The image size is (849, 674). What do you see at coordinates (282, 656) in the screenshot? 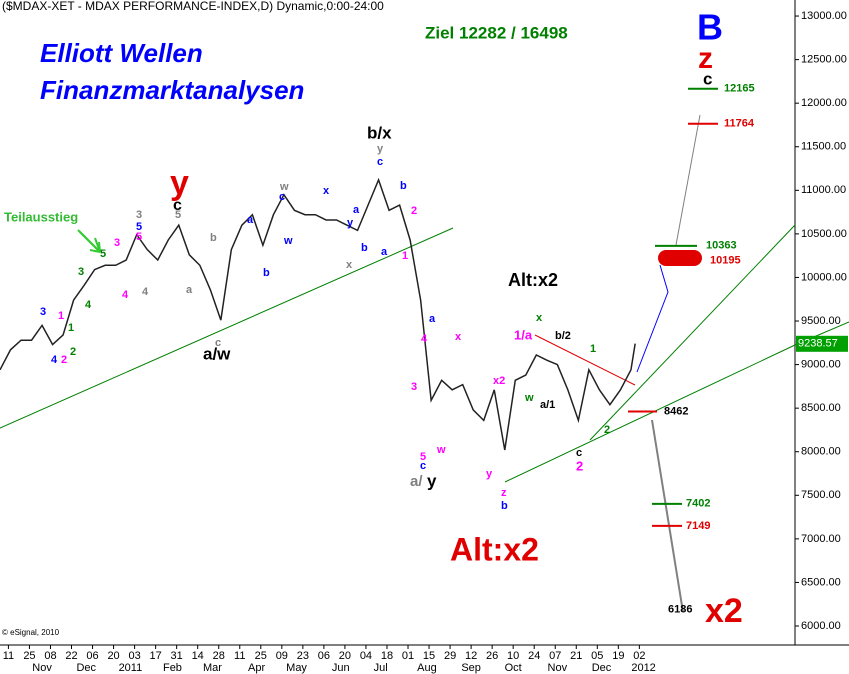
I see `x-tick-label: 09` at bounding box center [282, 656].